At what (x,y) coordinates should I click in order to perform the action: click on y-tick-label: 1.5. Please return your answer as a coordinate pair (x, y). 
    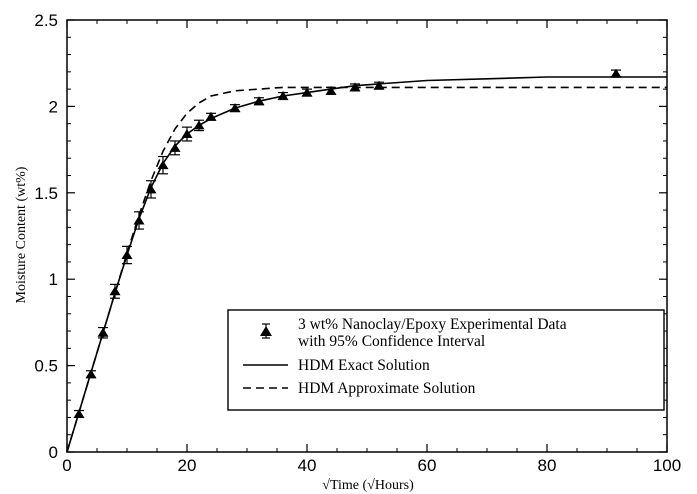
    Looking at the image, I should click on (46, 193).